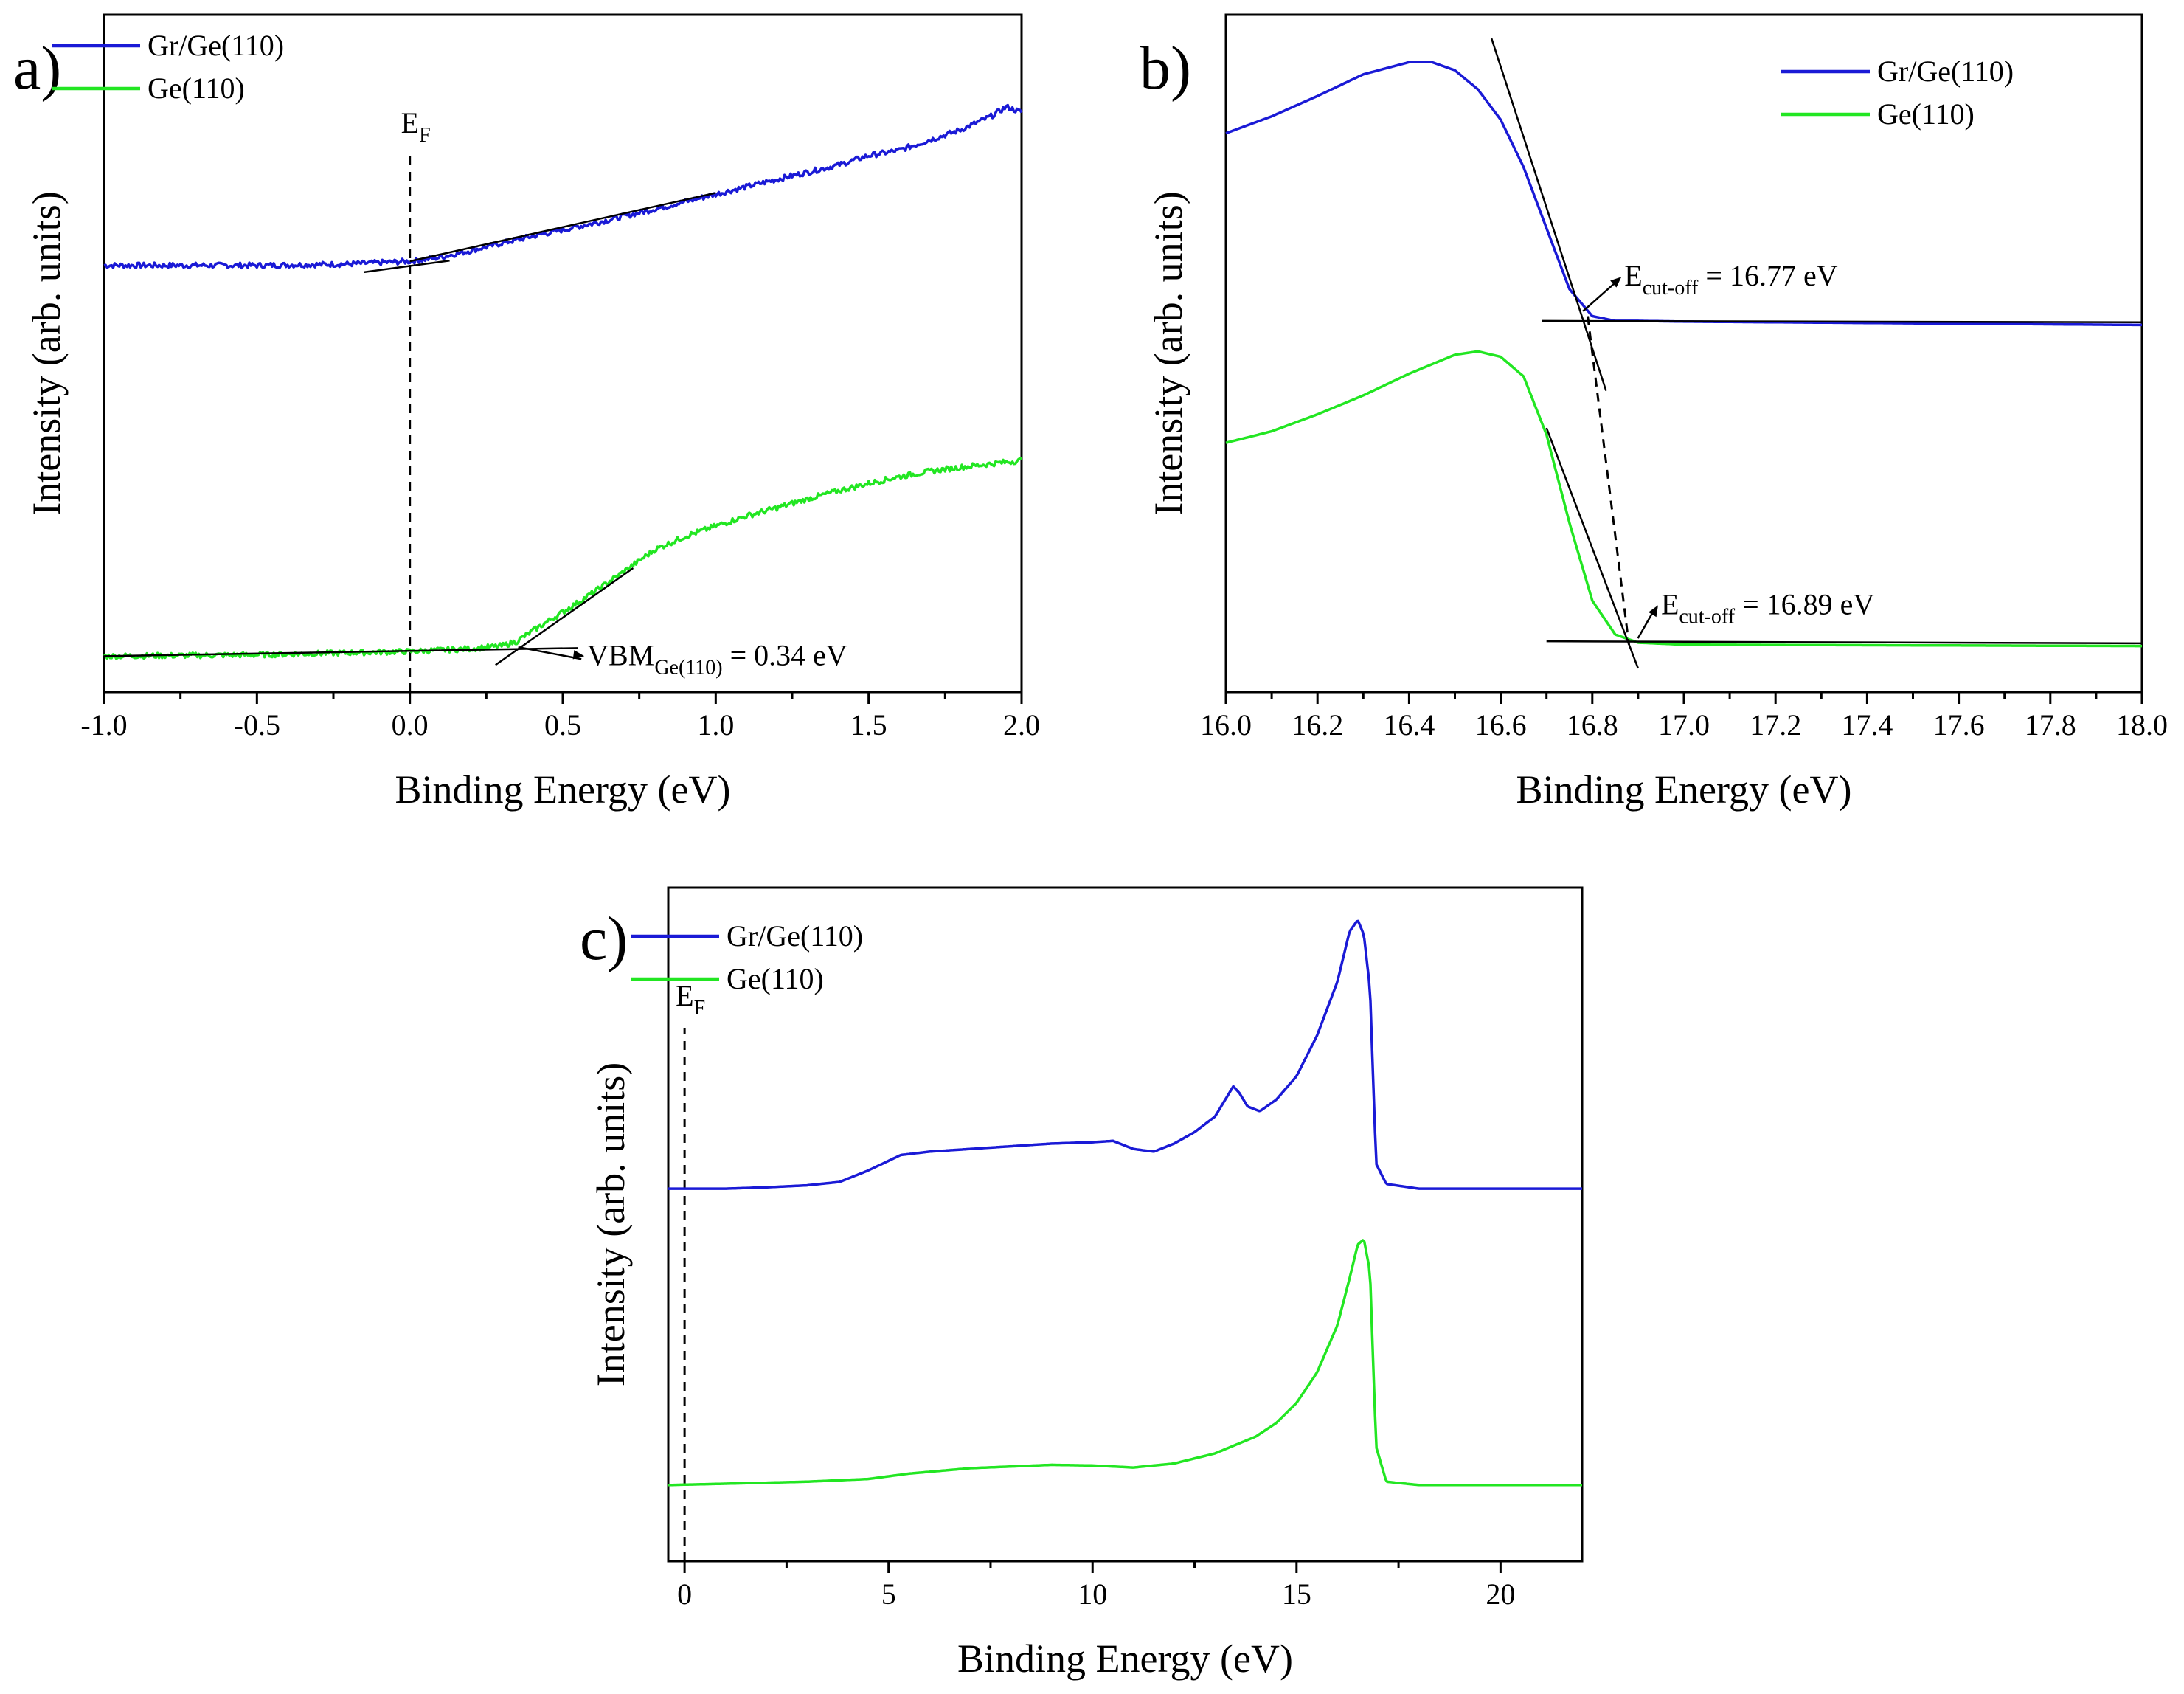  Describe the element at coordinates (1804, 603) in the screenshot. I see `annotation-value: = 16.89 eV` at that location.